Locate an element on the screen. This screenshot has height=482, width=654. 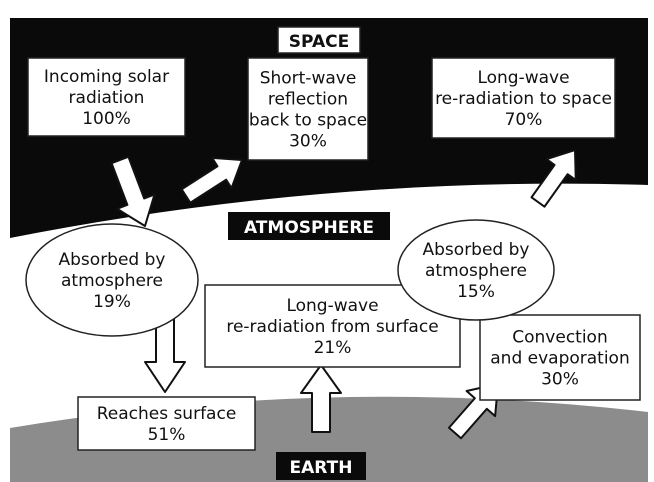
atmosphere-label-box is located at coordinates (309, 226).